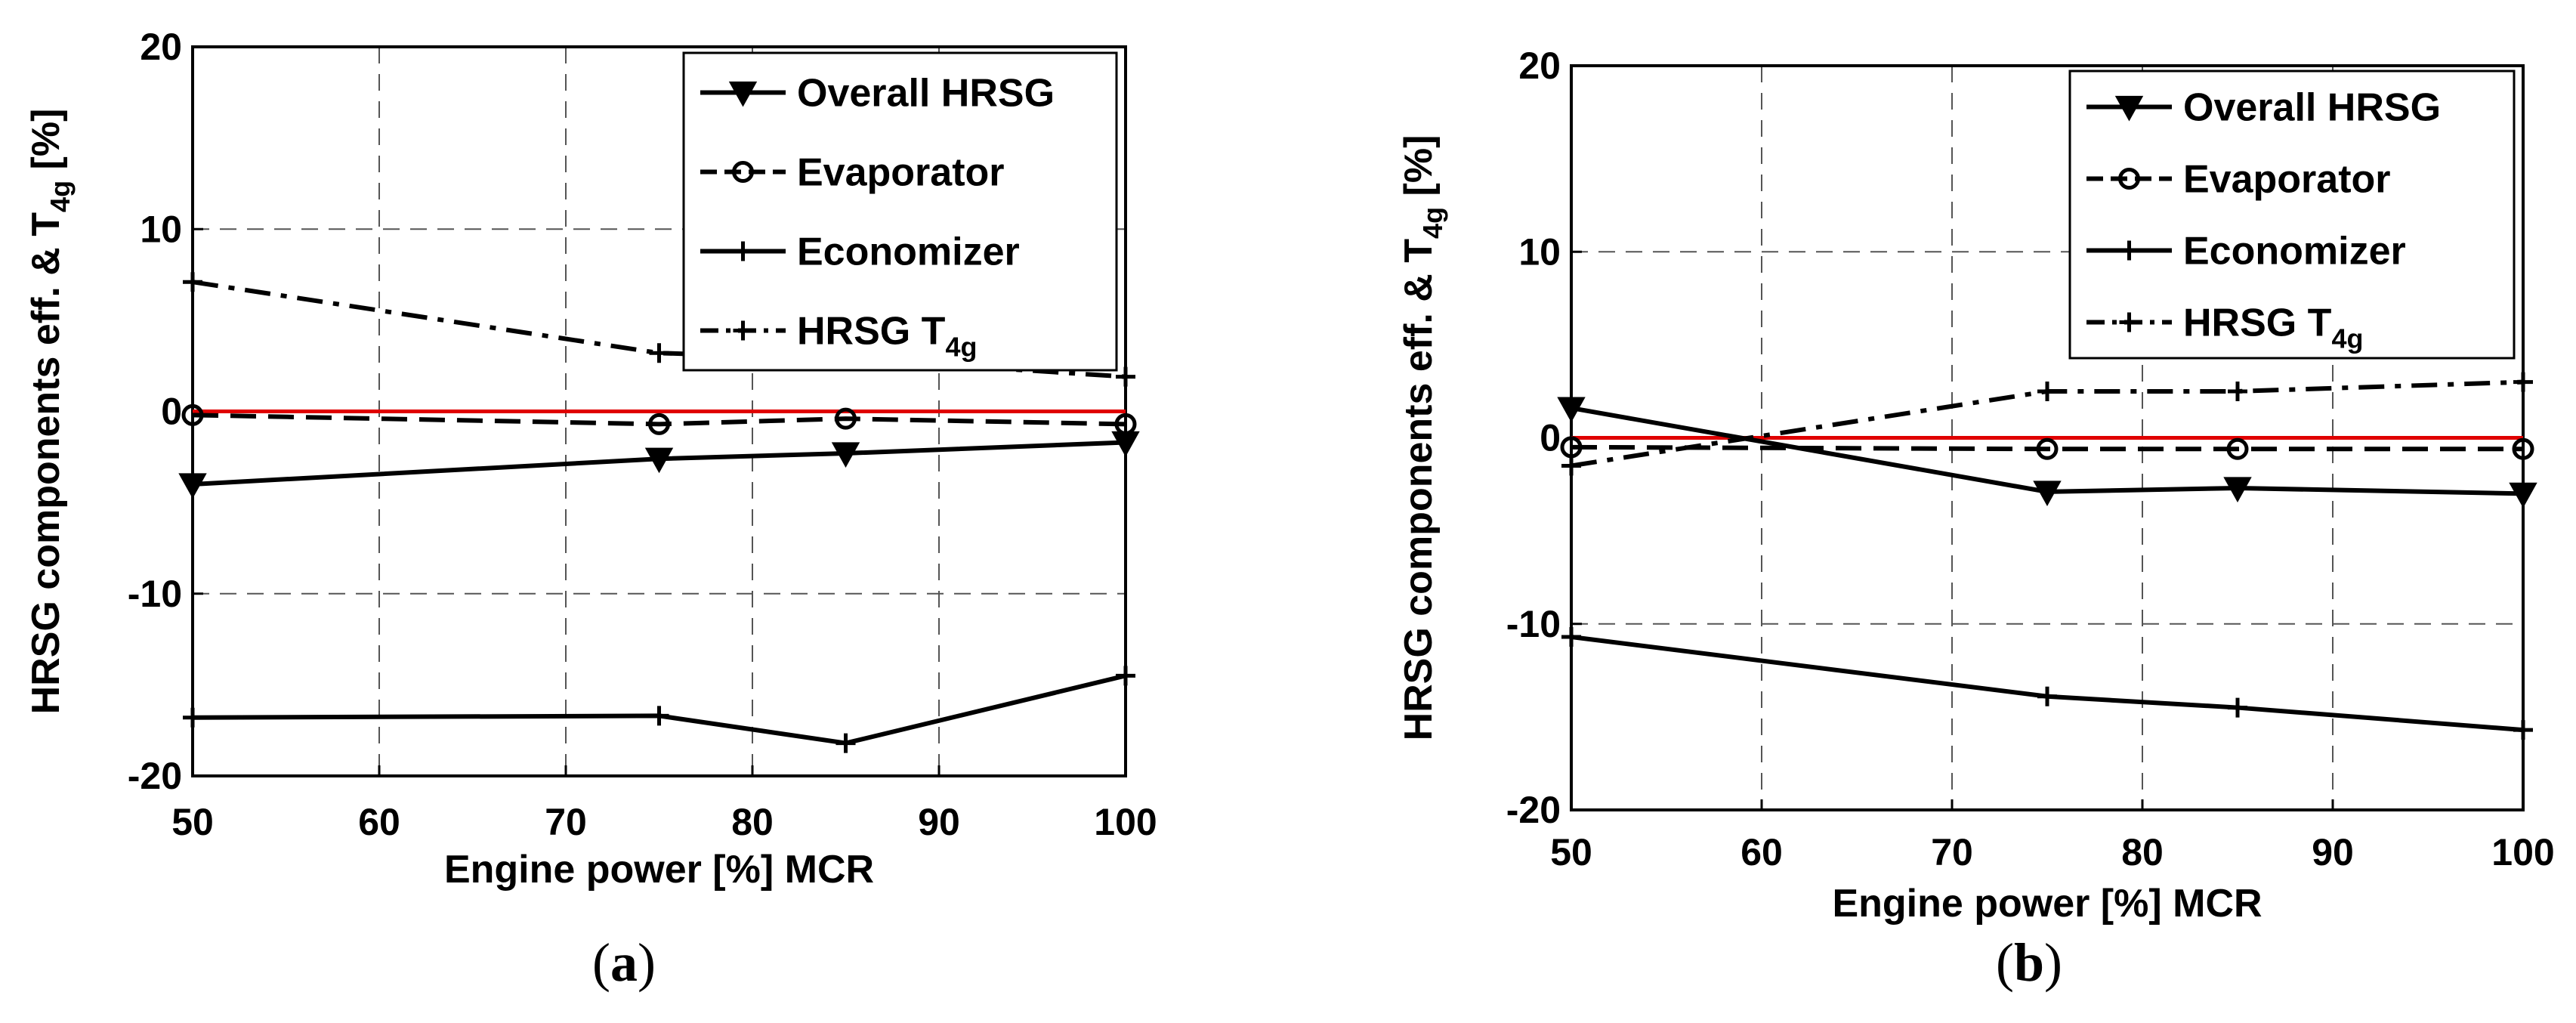  Describe the element at coordinates (624, 962) in the screenshot. I see `panel-caption: (a)` at that location.